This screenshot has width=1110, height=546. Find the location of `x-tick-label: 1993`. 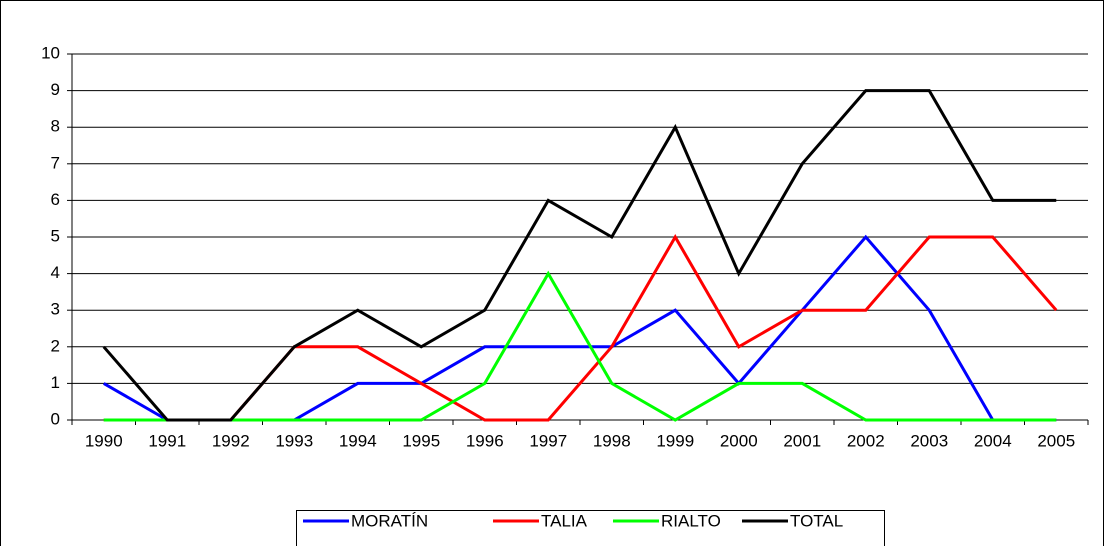

x-tick-label: 1993 is located at coordinates (294, 440).